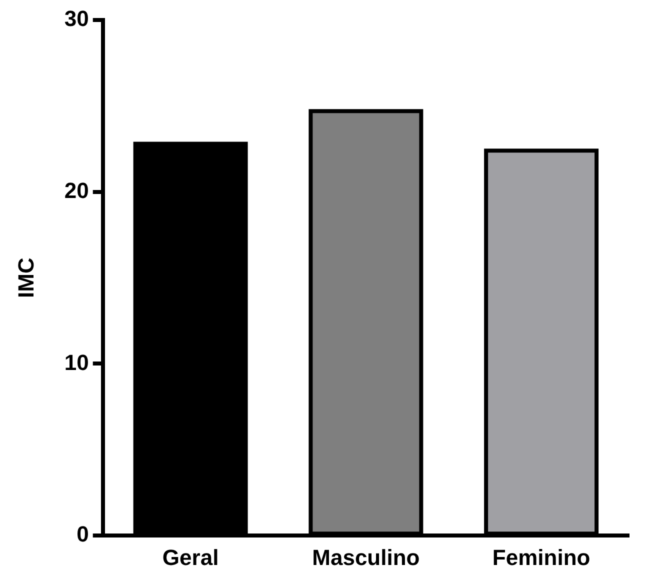 This screenshot has height=587, width=659. What do you see at coordinates (76, 190) in the screenshot?
I see `y-tick-label: 20` at bounding box center [76, 190].